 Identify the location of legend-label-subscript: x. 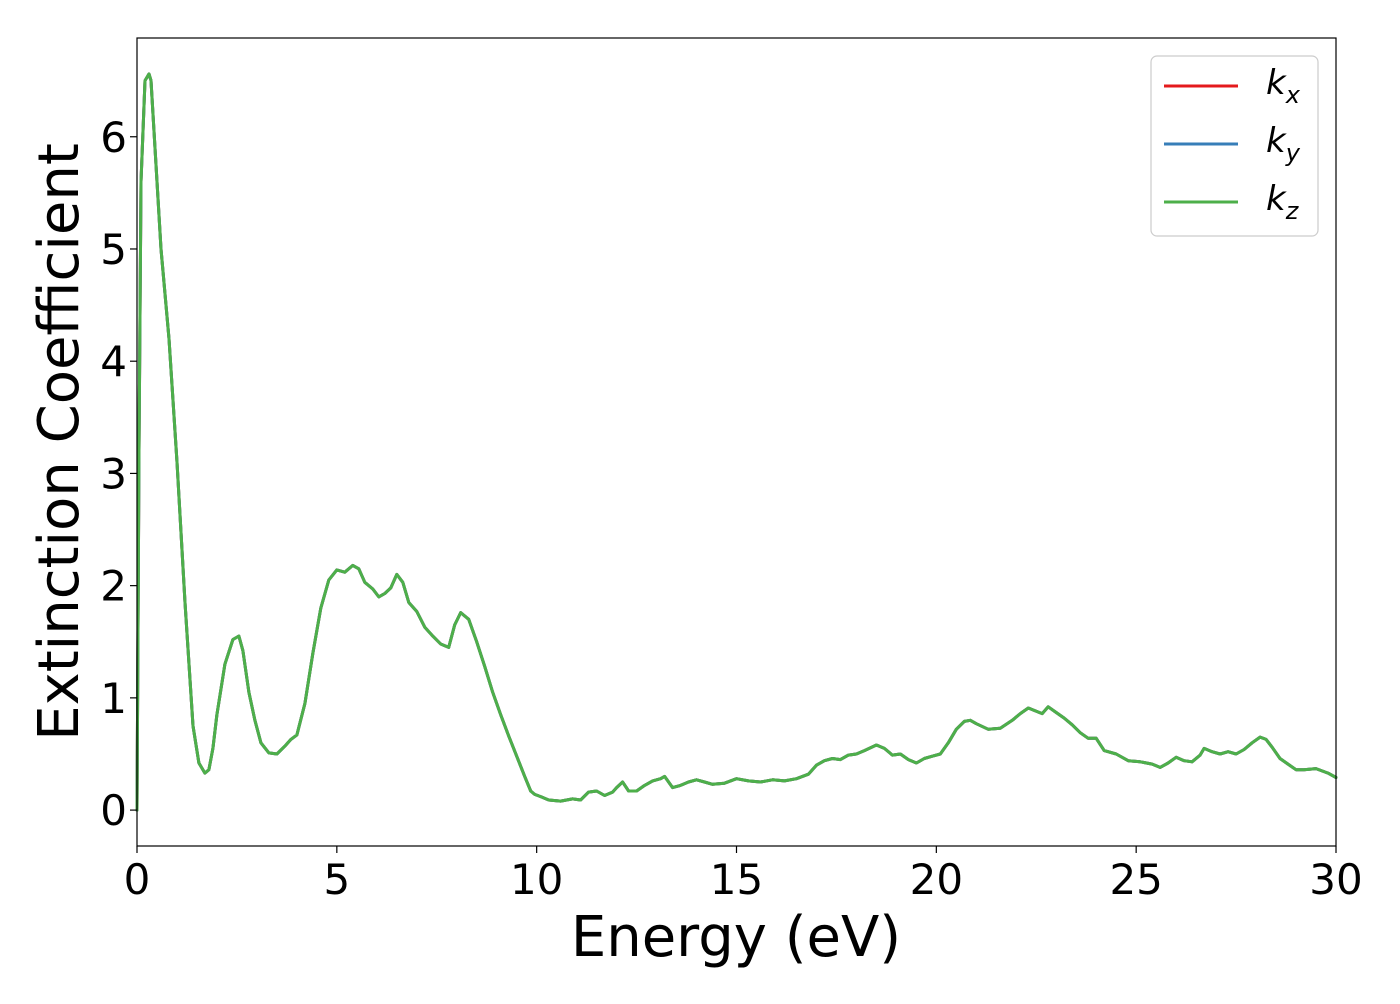
(1293, 95).